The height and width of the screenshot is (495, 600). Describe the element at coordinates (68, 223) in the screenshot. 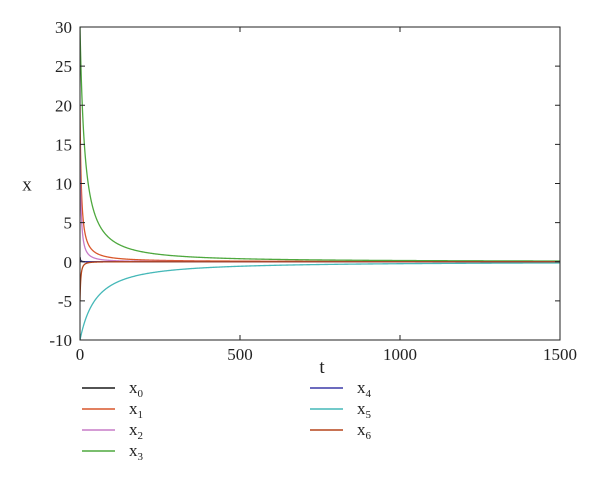

I see `y-tick-label: 5` at that location.